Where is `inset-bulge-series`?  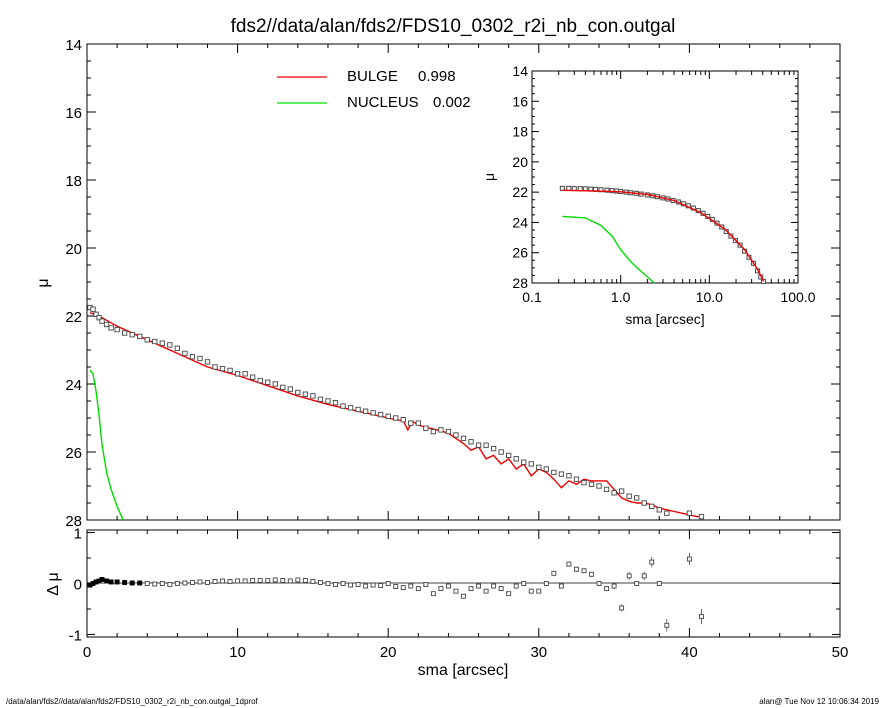 inset-bulge-series is located at coordinates (663, 235).